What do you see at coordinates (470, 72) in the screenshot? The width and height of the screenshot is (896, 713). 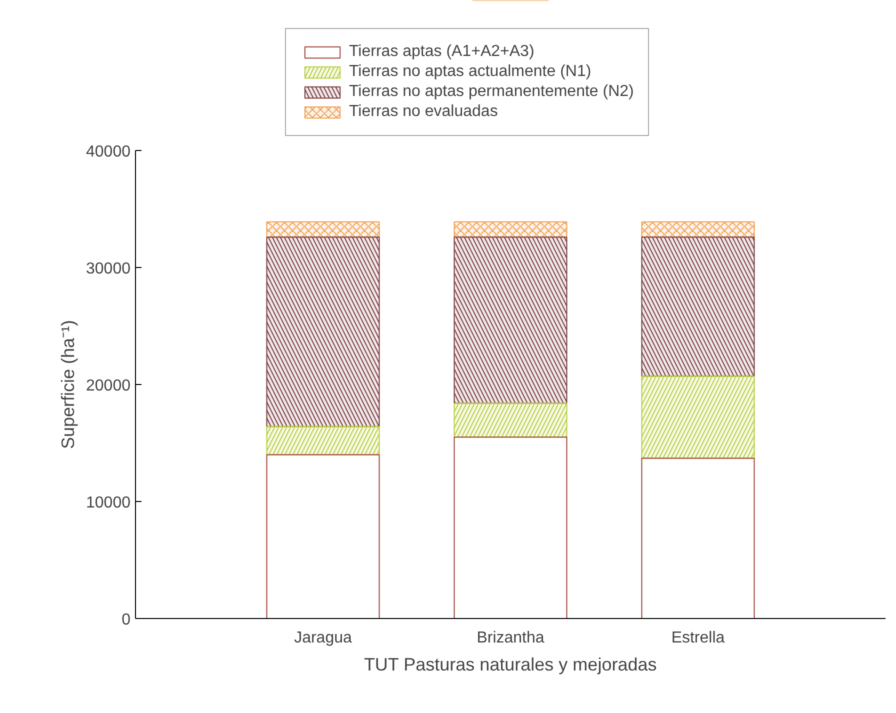 I see `legend-label: Tierras no aptas actualmente (N1)` at bounding box center [470, 72].